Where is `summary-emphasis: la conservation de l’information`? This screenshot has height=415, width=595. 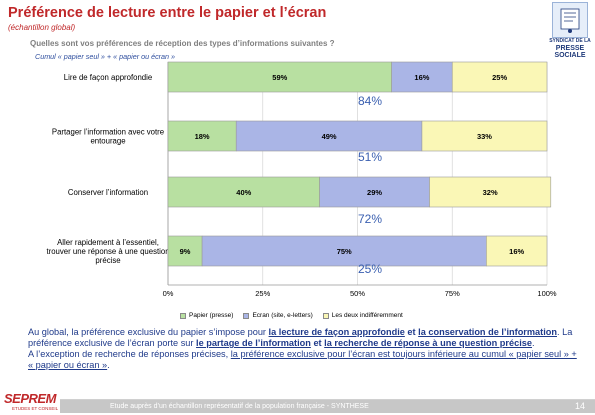 summary-emphasis: la conservation de l’information is located at coordinates (487, 332).